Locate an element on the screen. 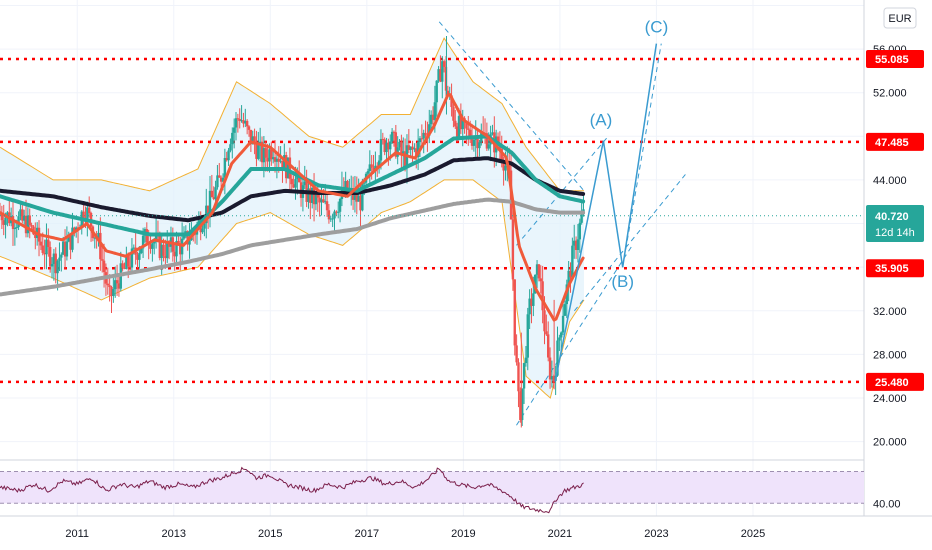 The width and height of the screenshot is (932, 550). time-axis: 2011 2013 2015 2017 2019 2021 2023 2025 is located at coordinates (415, 534).